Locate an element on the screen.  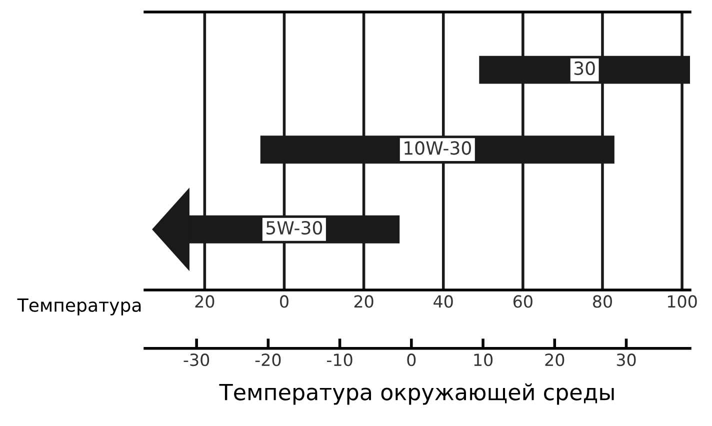
annotation: 30 is located at coordinates (584, 68).